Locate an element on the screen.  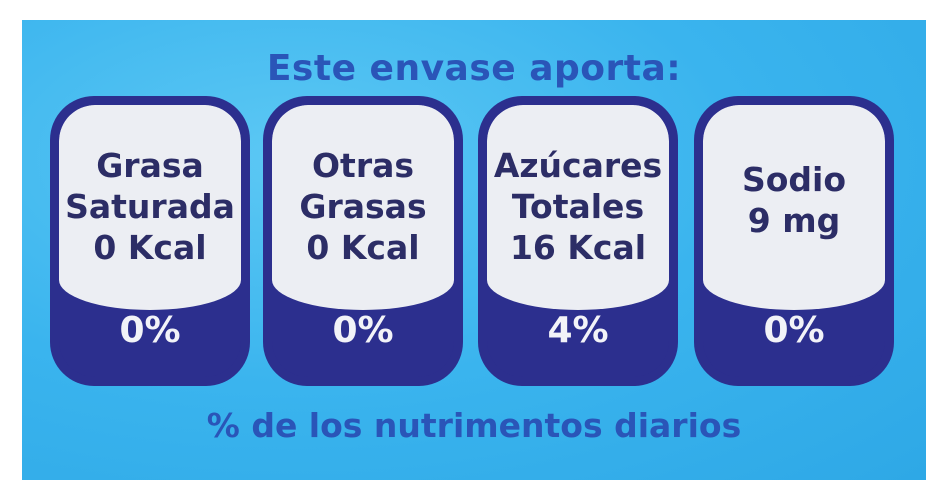
card-line: Saturada is located at coordinates (150, 206).